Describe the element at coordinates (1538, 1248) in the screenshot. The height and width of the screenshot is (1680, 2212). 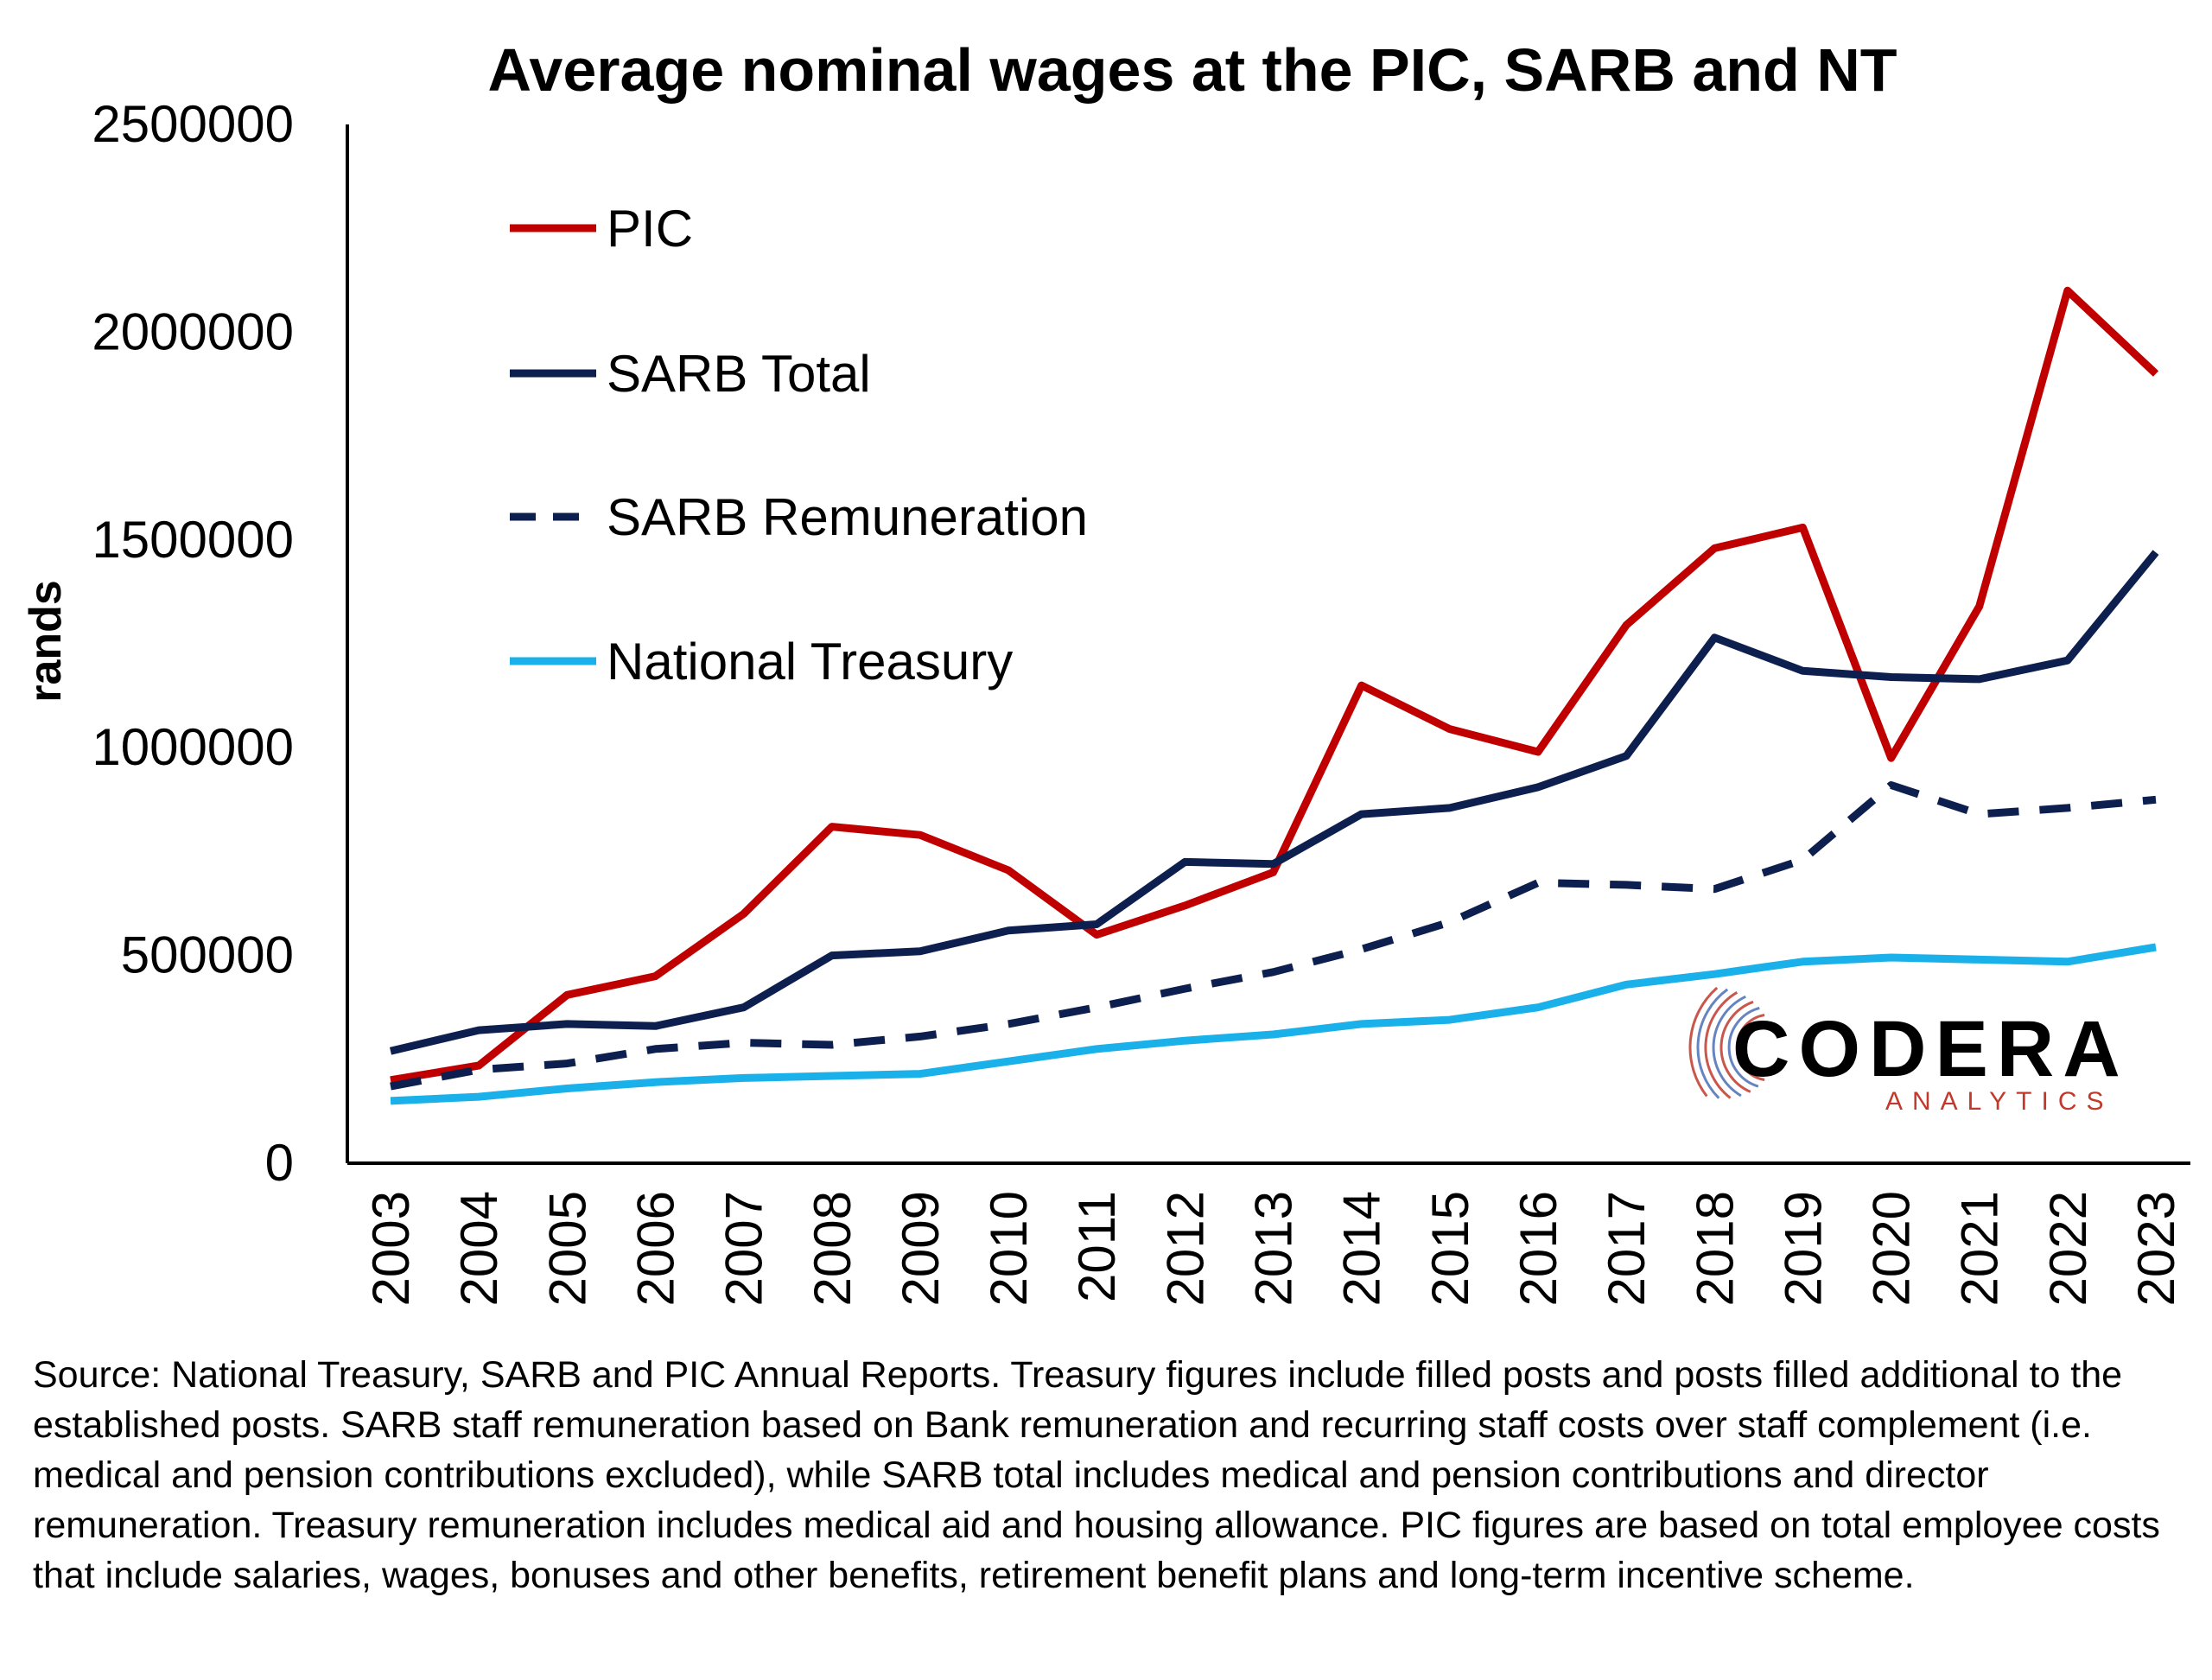
I see `x-tick-label: 2016` at that location.